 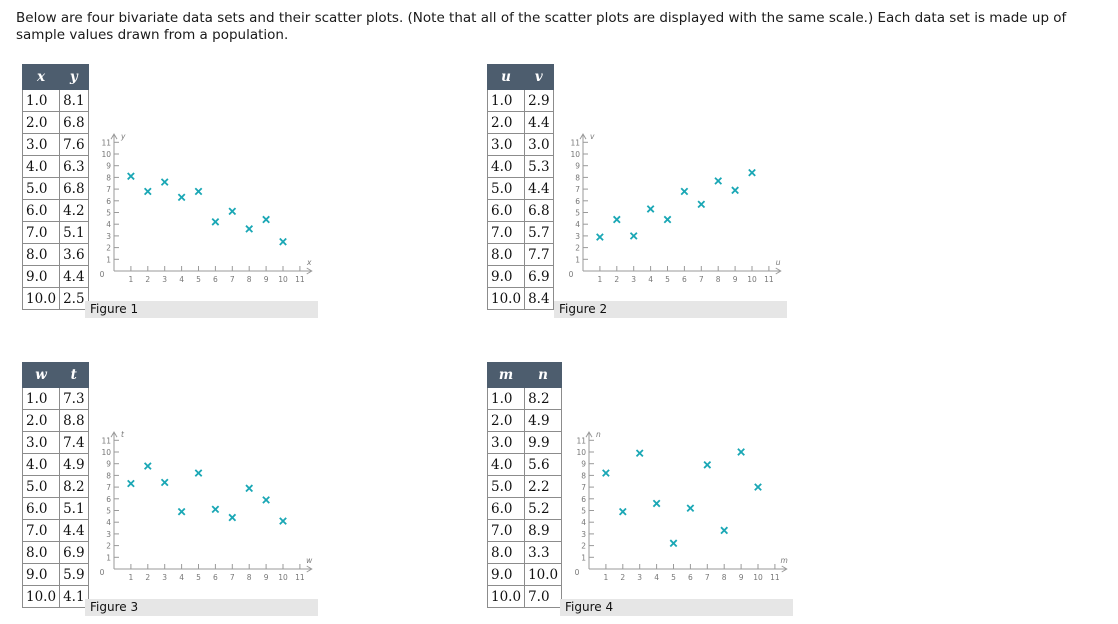 What do you see at coordinates (74, 232) in the screenshot?
I see `table-cell-y: 5.1` at bounding box center [74, 232].